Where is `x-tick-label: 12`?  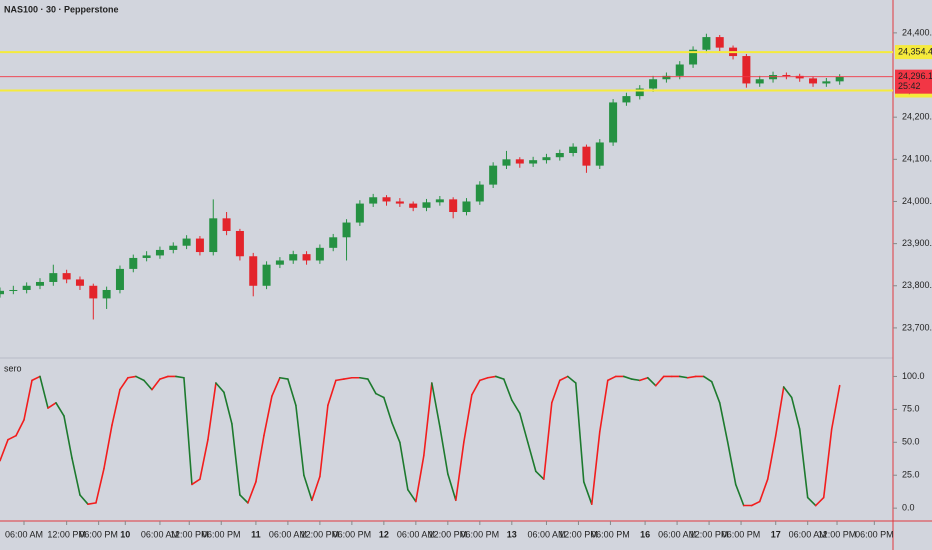
x-tick-label: 12 is located at coordinates (384, 534).